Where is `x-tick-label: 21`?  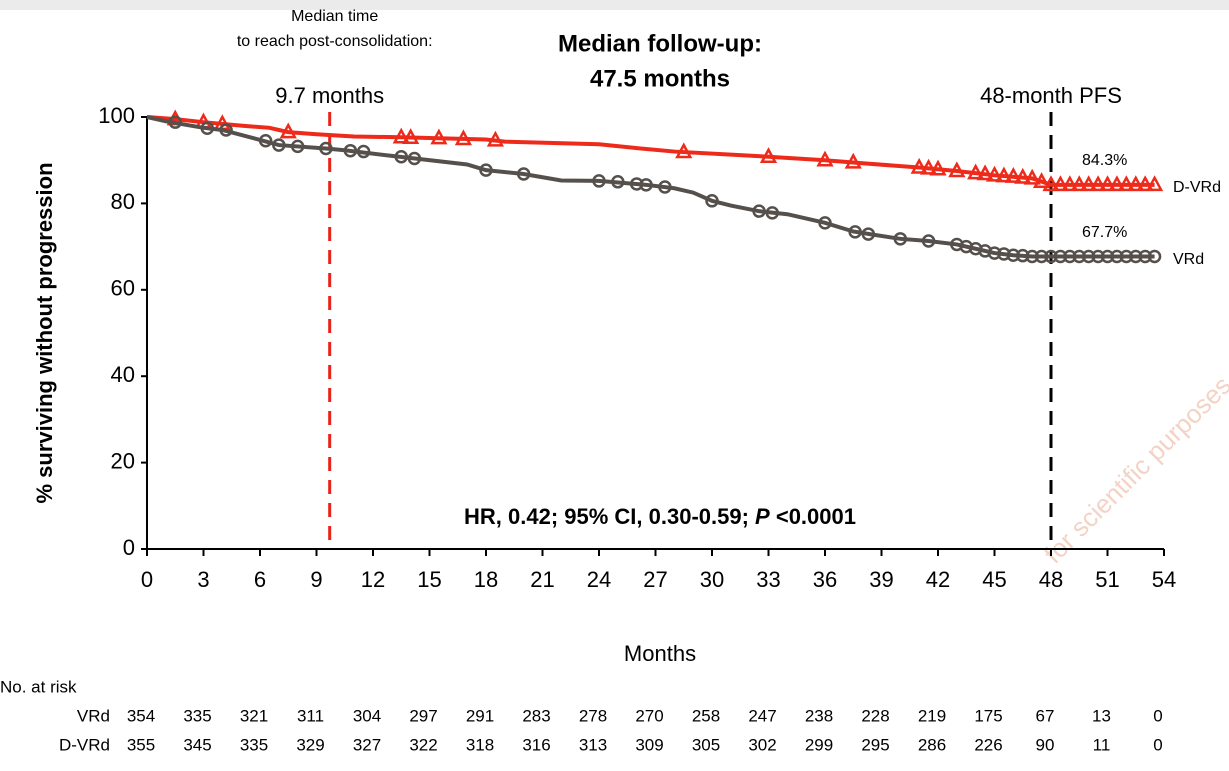 x-tick-label: 21 is located at coordinates (542, 579).